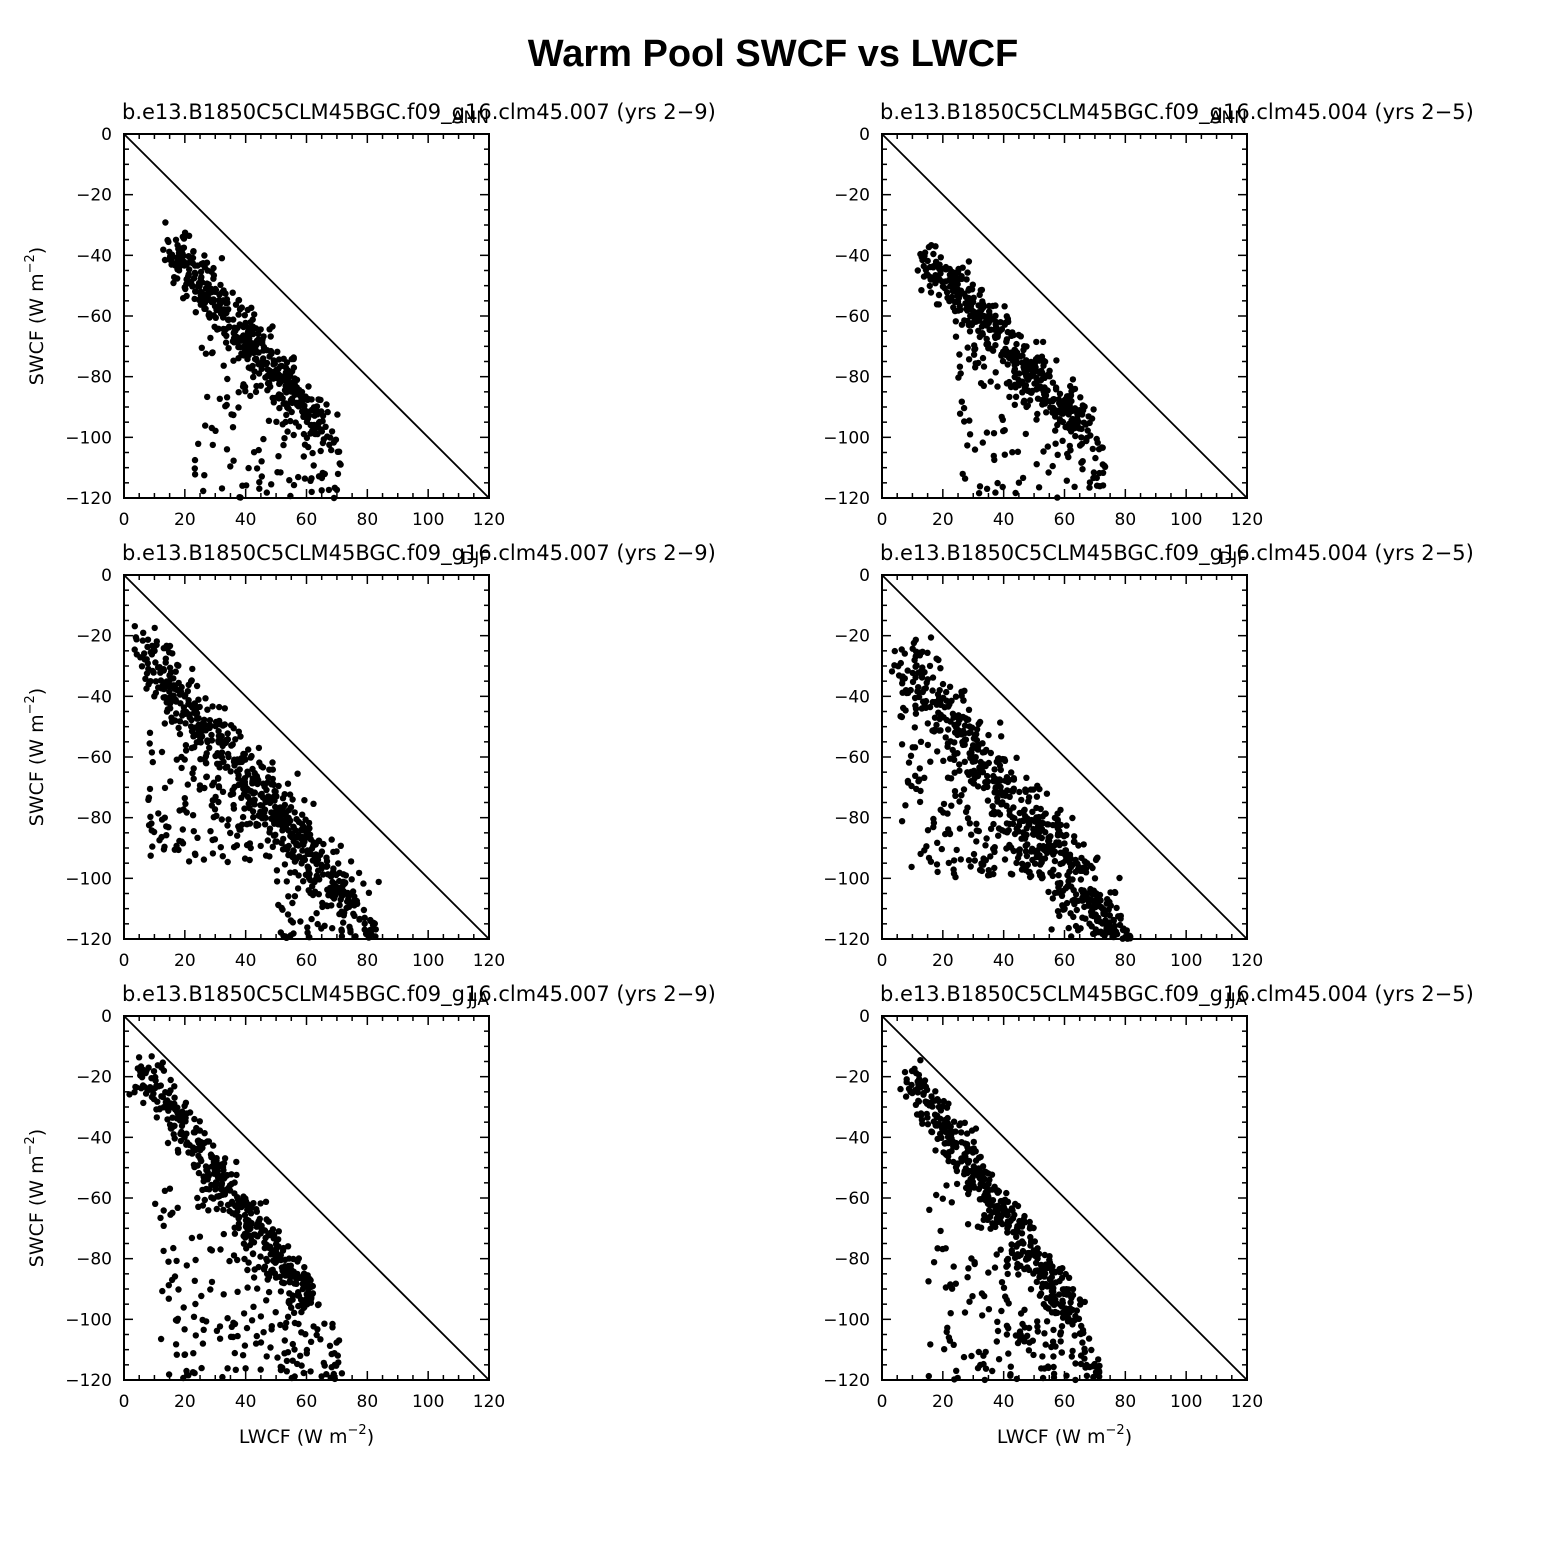  What do you see at coordinates (1126, 961) in the screenshot?
I see `x-tick-label: 80` at bounding box center [1126, 961].